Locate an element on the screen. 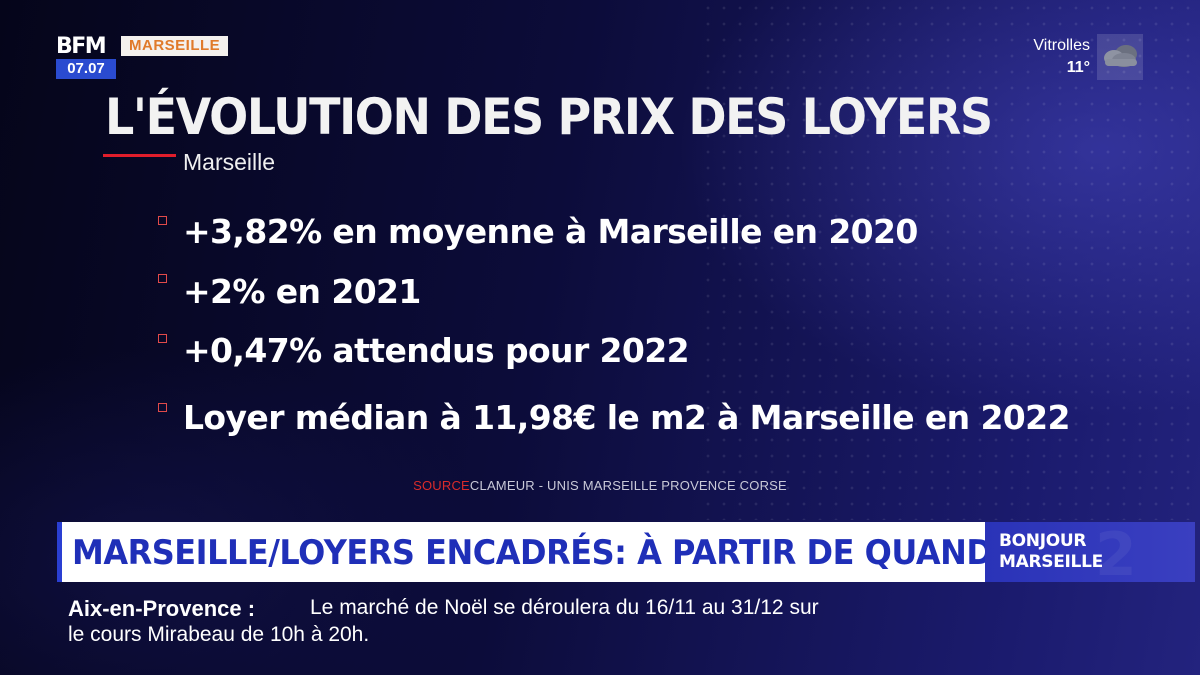  weather-city: Vitrolles is located at coordinates (1061, 45).